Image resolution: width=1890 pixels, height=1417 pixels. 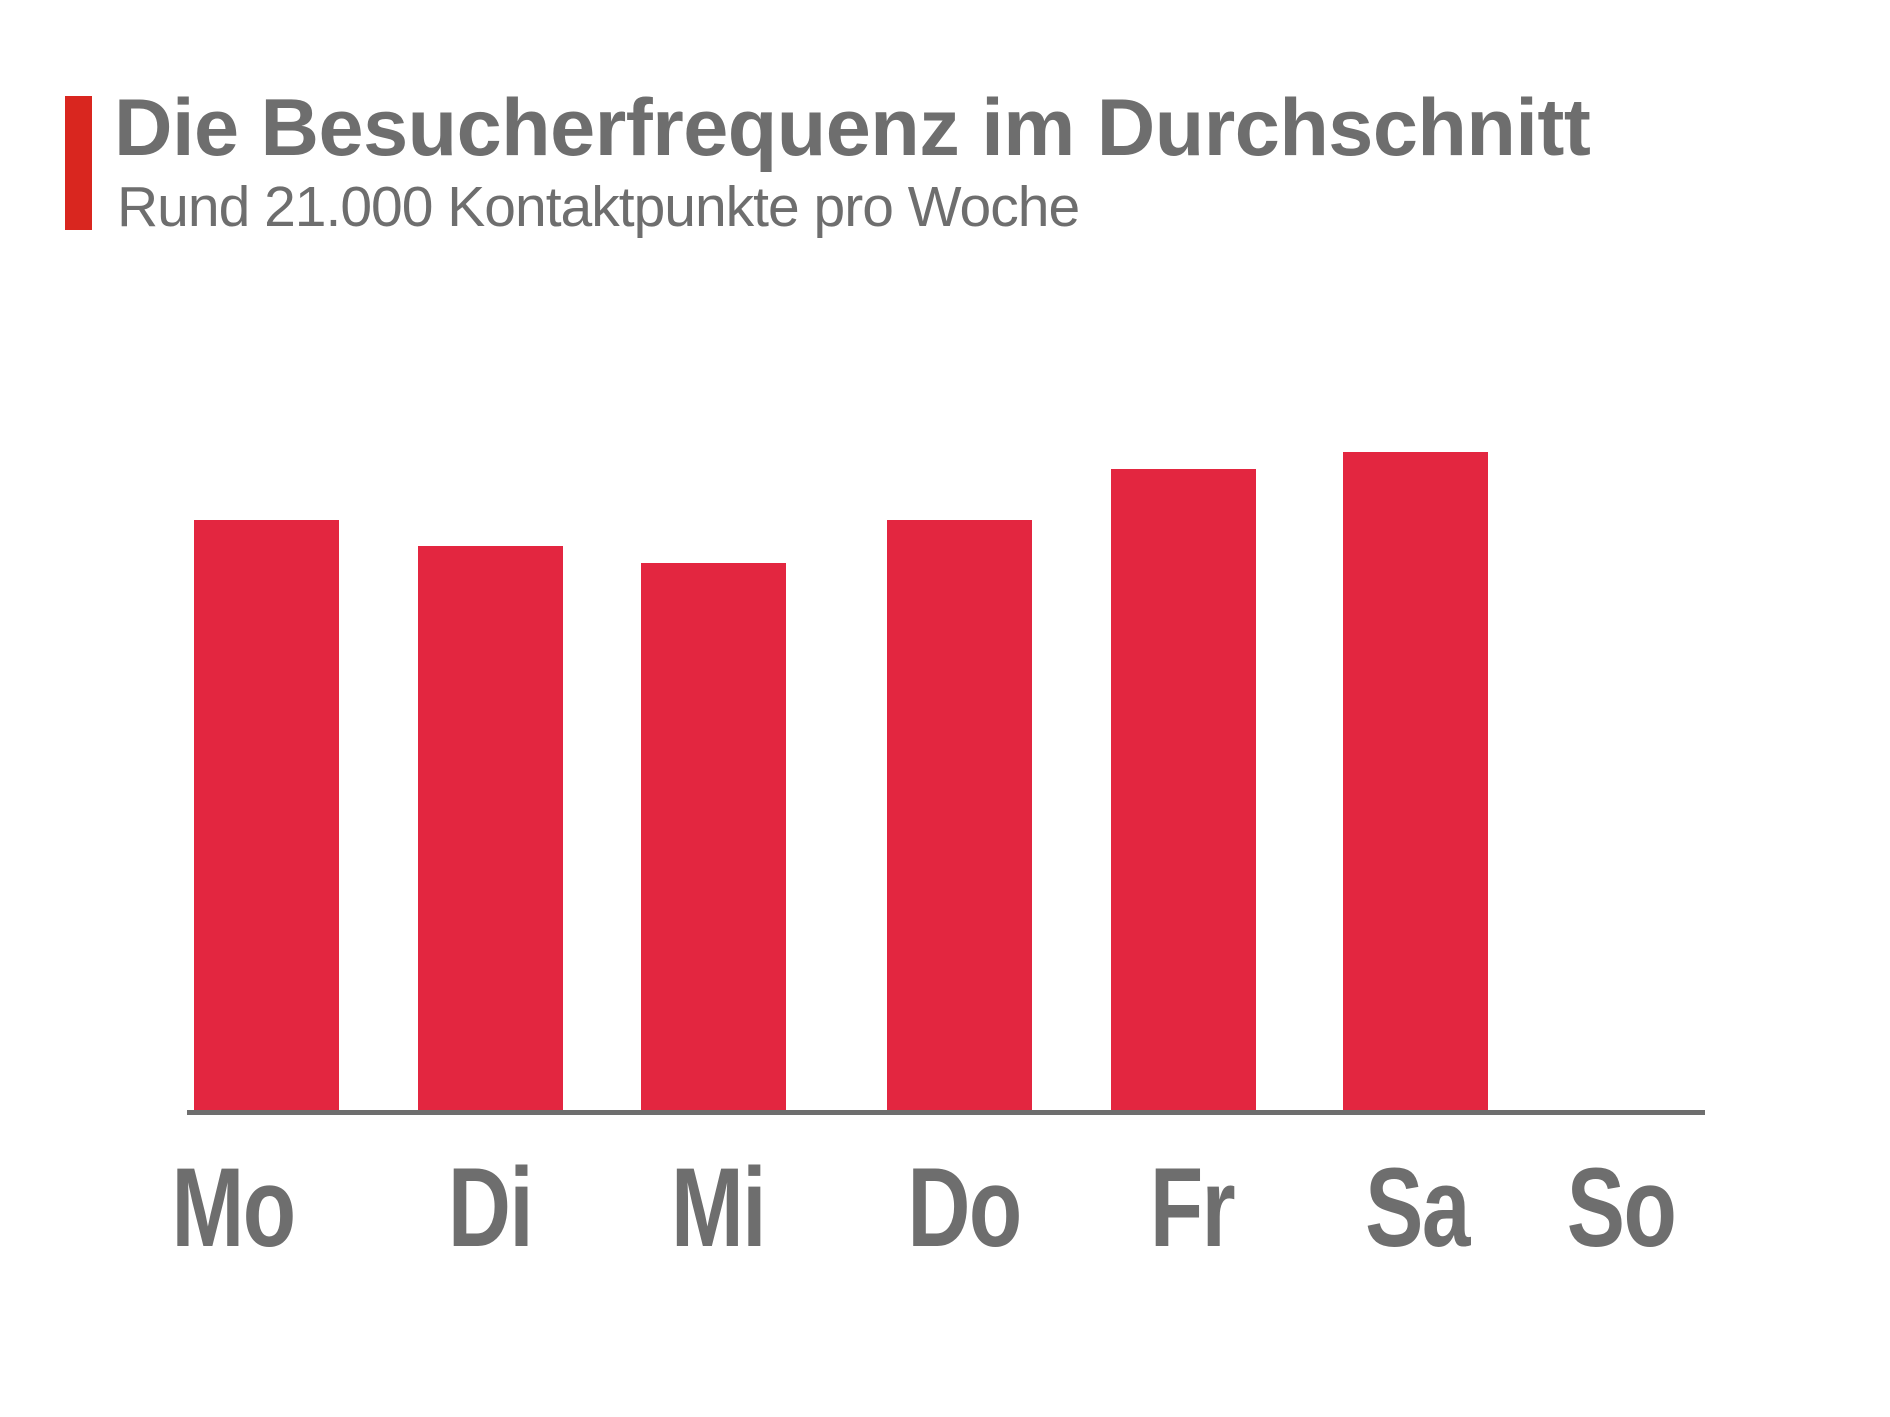 I want to click on bar-di, so click(x=490, y=828).